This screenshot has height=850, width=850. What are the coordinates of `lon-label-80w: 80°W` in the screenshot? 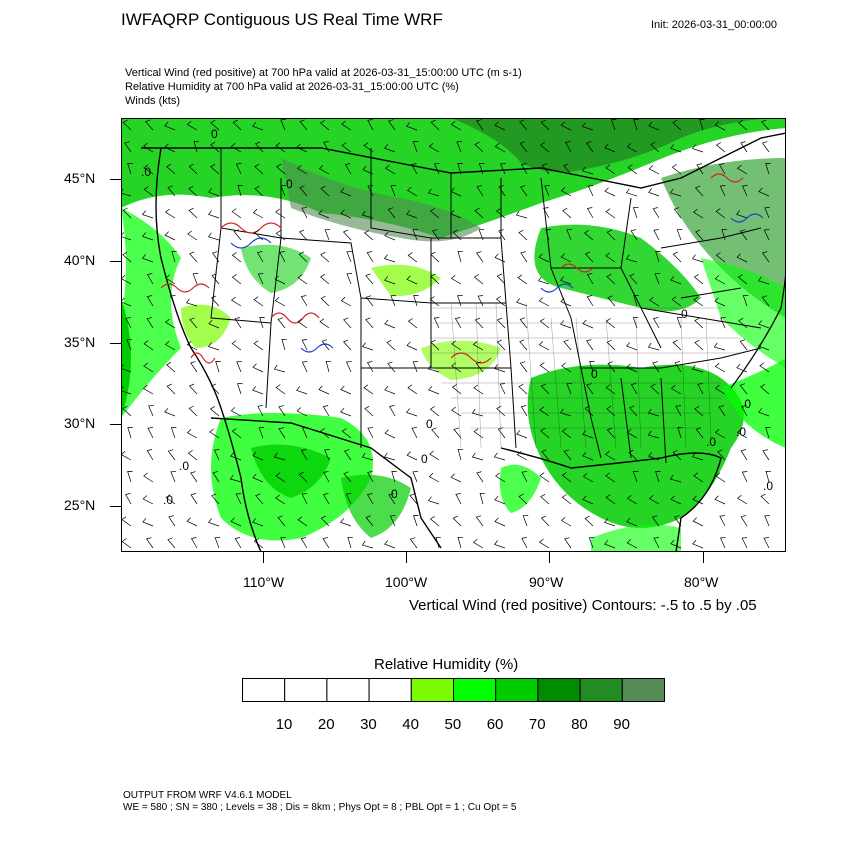 It's located at (701, 582).